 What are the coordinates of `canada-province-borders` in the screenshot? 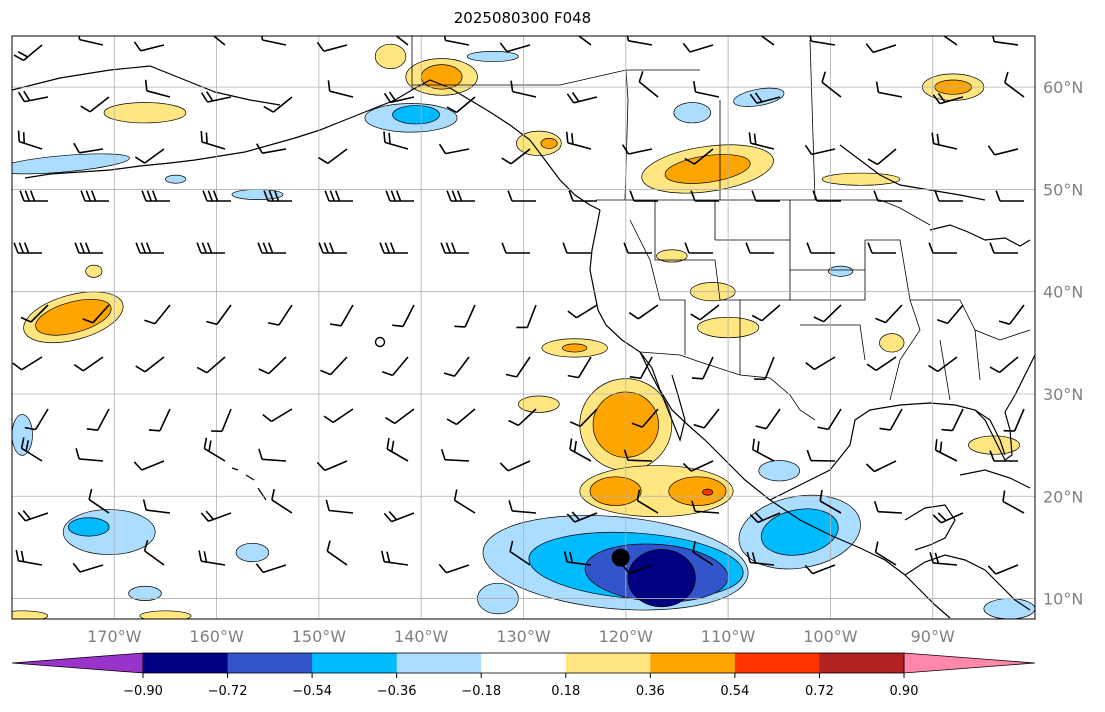 It's located at (614, 120).